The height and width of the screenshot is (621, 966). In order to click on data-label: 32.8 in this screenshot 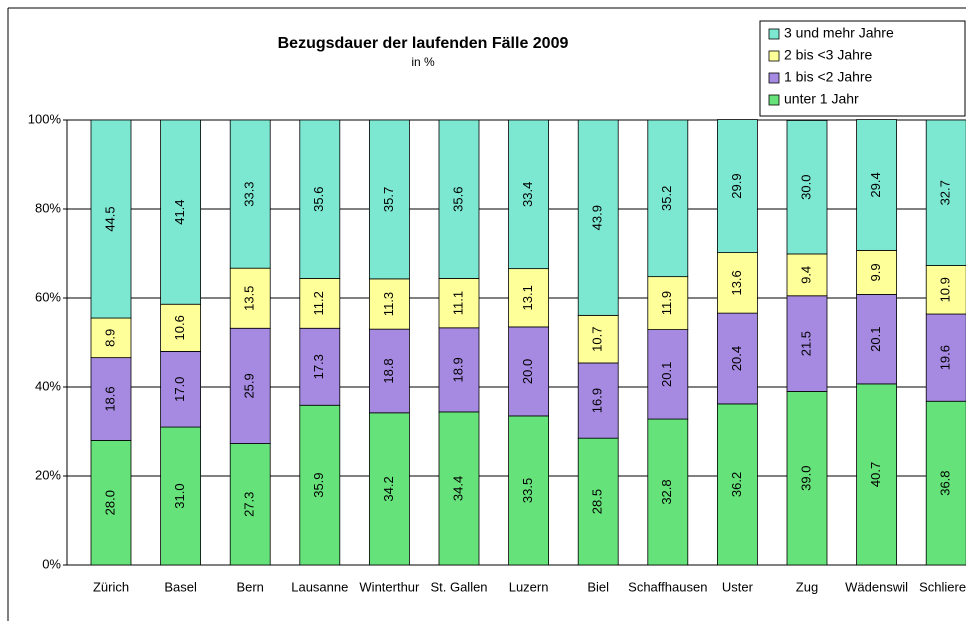, I will do `click(666, 491)`.